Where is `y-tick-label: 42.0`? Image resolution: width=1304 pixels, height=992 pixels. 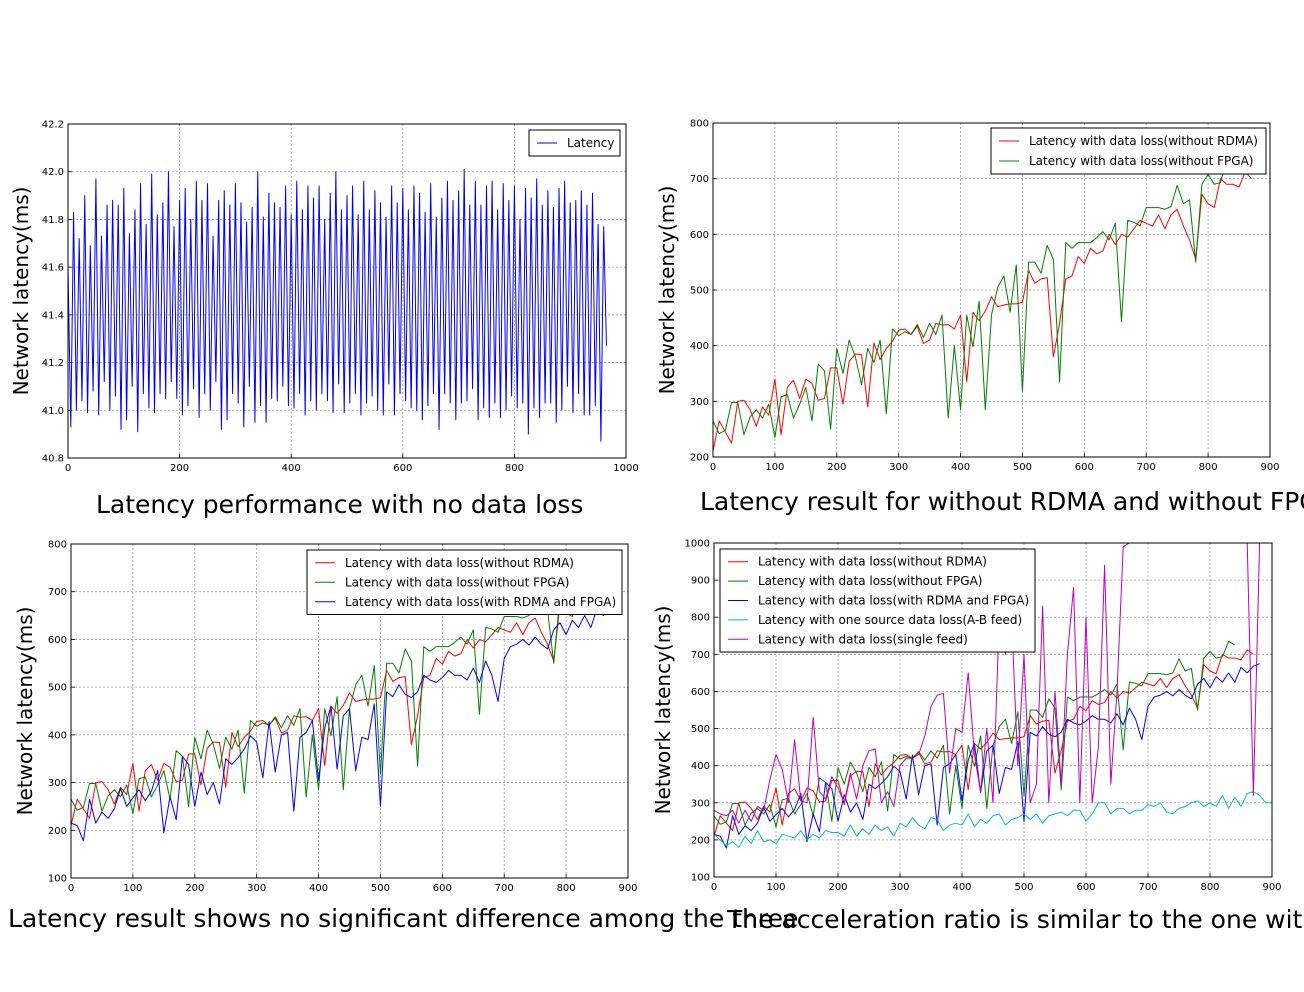
y-tick-label: 42.0 is located at coordinates (53, 172).